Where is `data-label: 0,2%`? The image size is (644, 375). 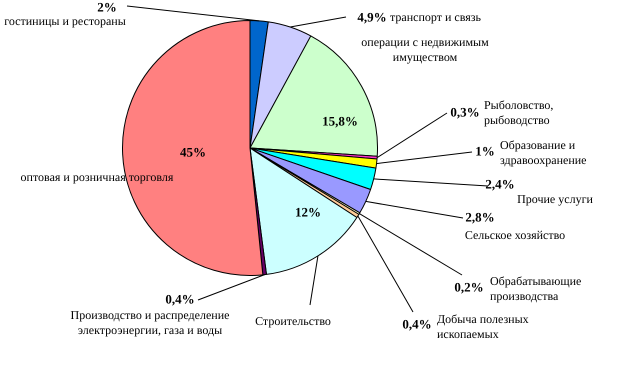
data-label: 0,2% is located at coordinates (469, 286).